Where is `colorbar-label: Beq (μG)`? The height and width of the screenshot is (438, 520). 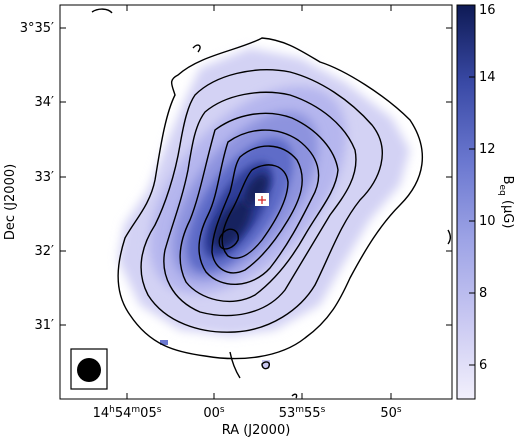 colorbar-label: Beq (μG) is located at coordinates (506, 202).